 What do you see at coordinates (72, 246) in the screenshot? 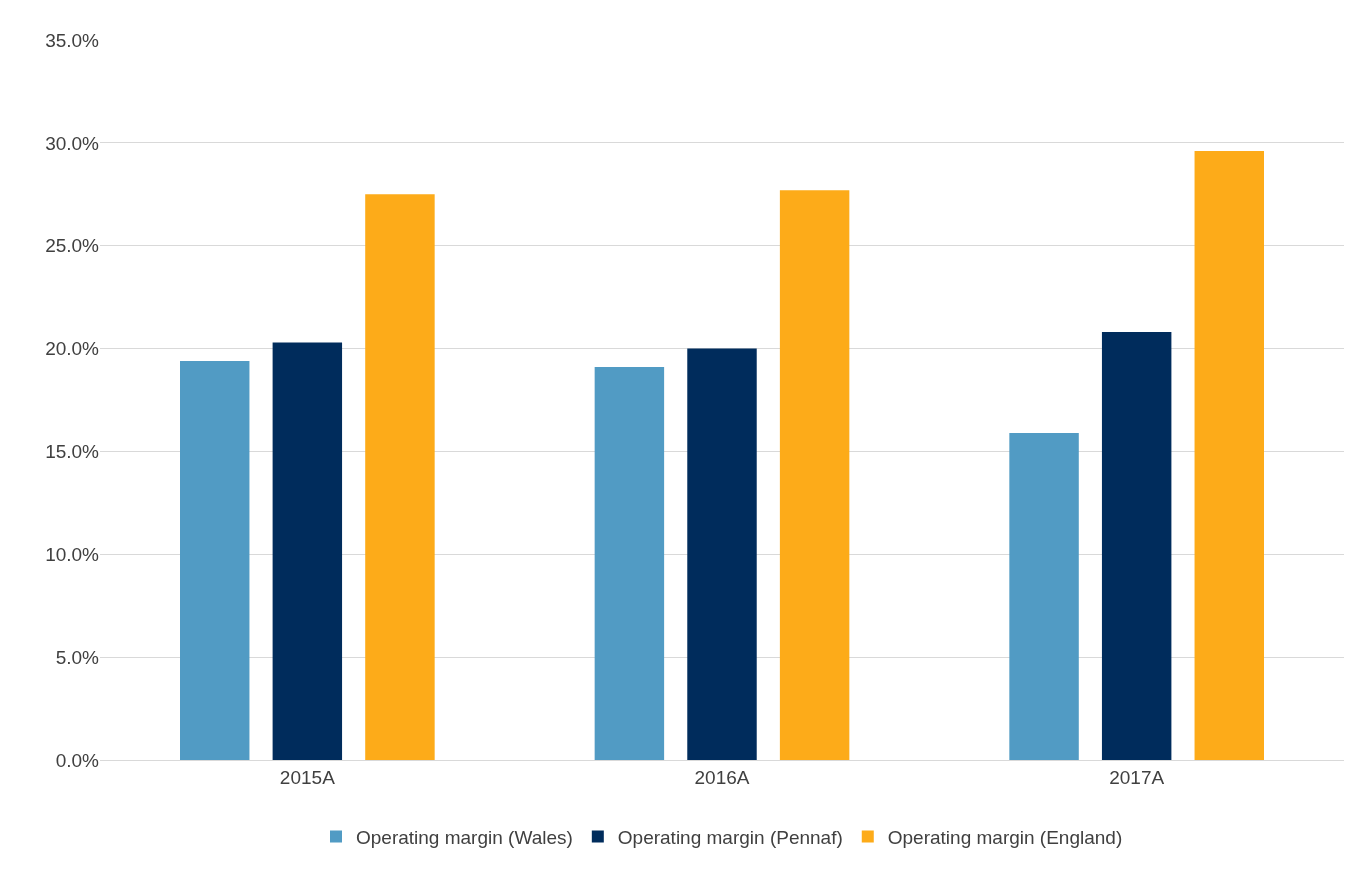
I see `y-tick-label: 25.0%` at bounding box center [72, 246].